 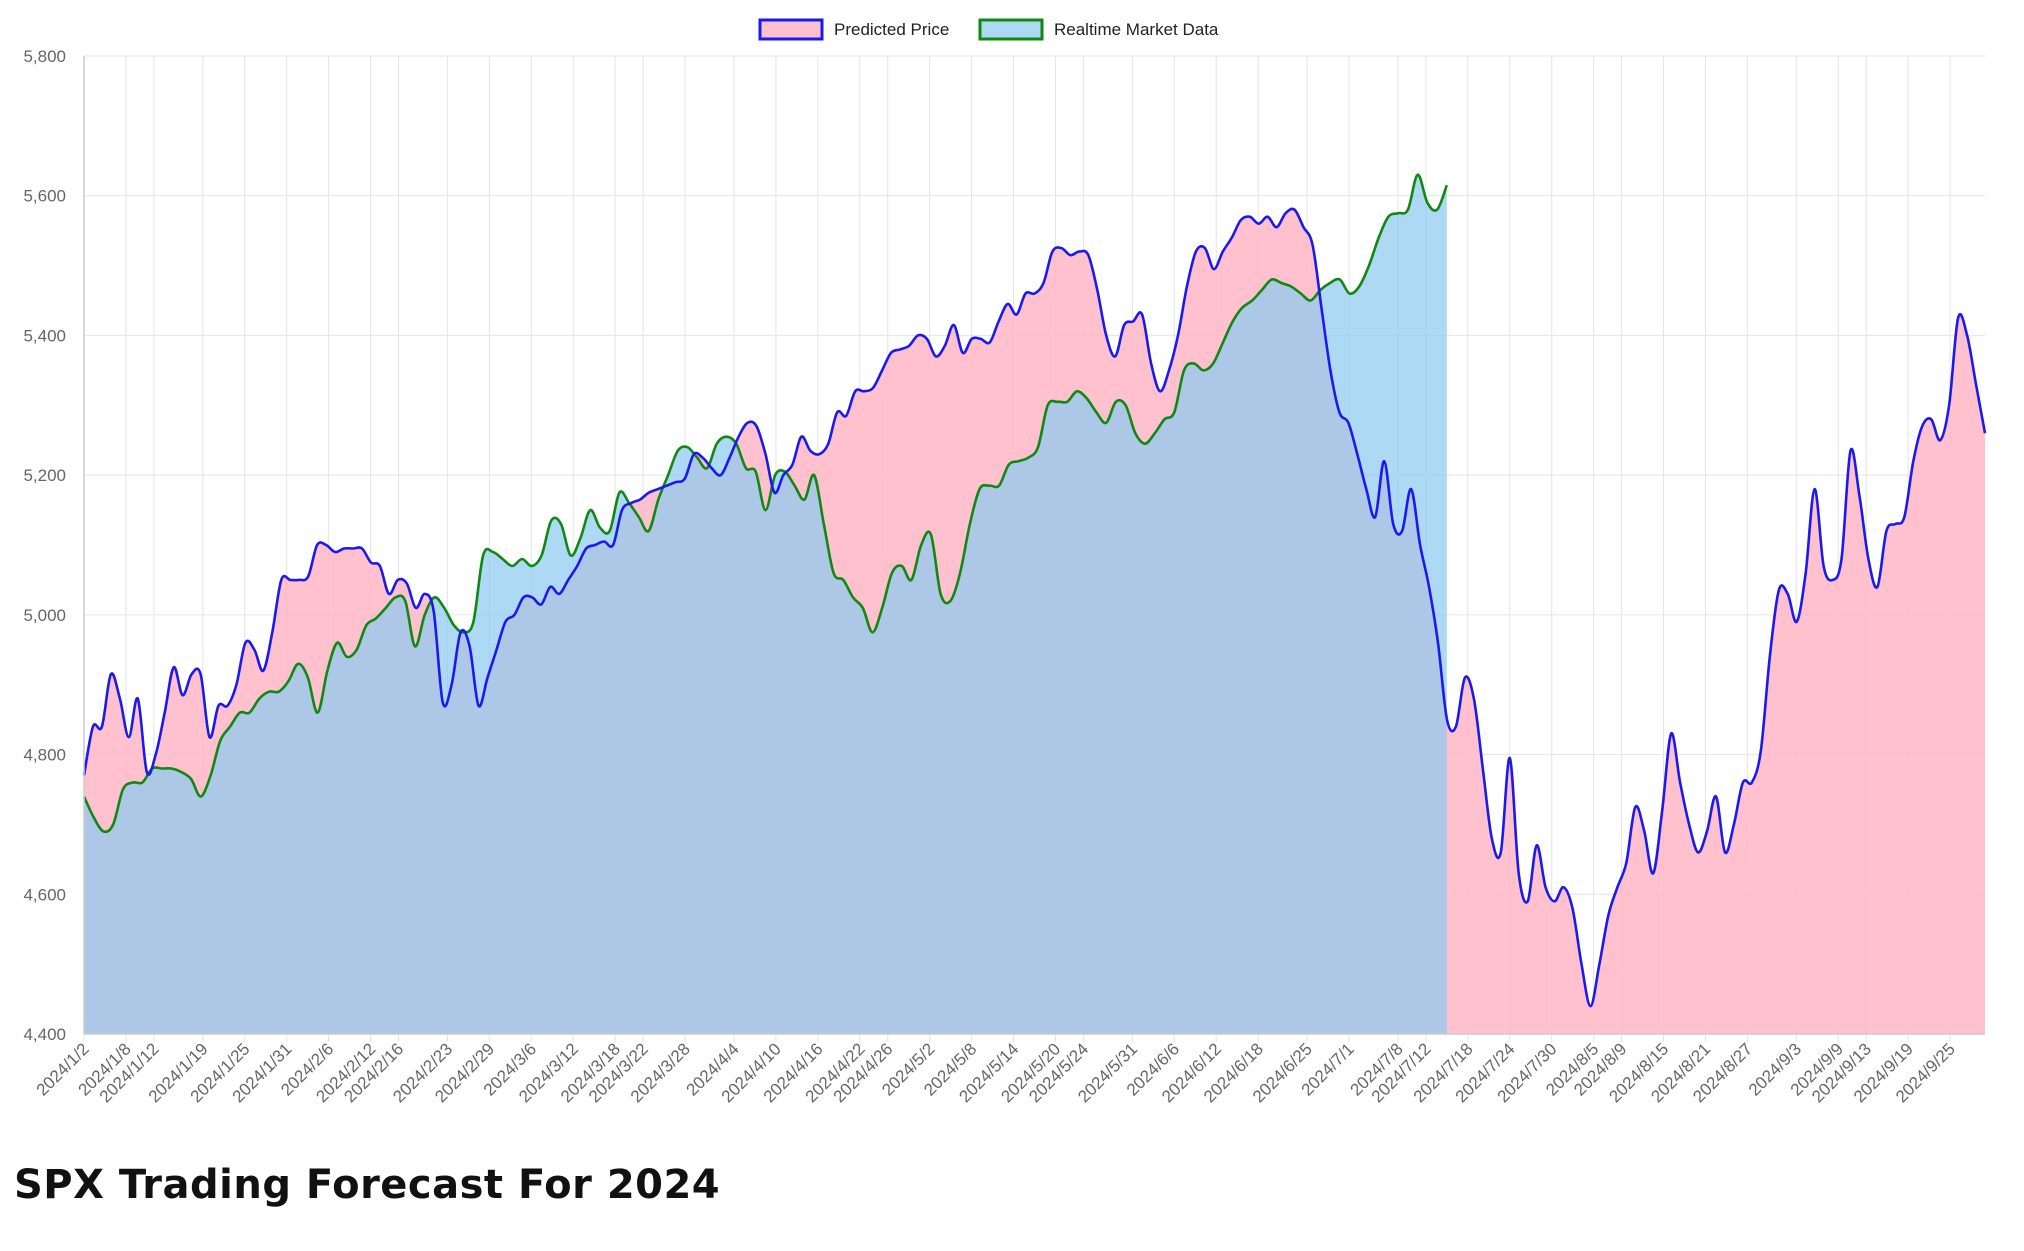 What do you see at coordinates (1136, 29) in the screenshot?
I see `legend-label-market: Realtime Market Data` at bounding box center [1136, 29].